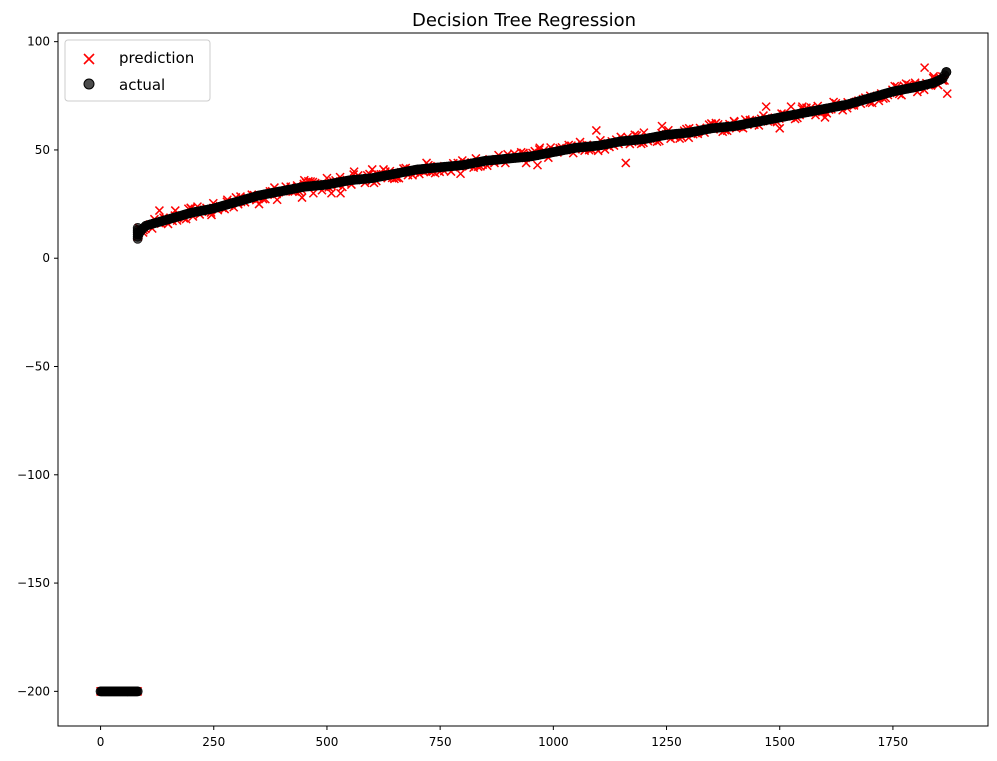  I want to click on x-tick-label: 500, so click(326, 742).